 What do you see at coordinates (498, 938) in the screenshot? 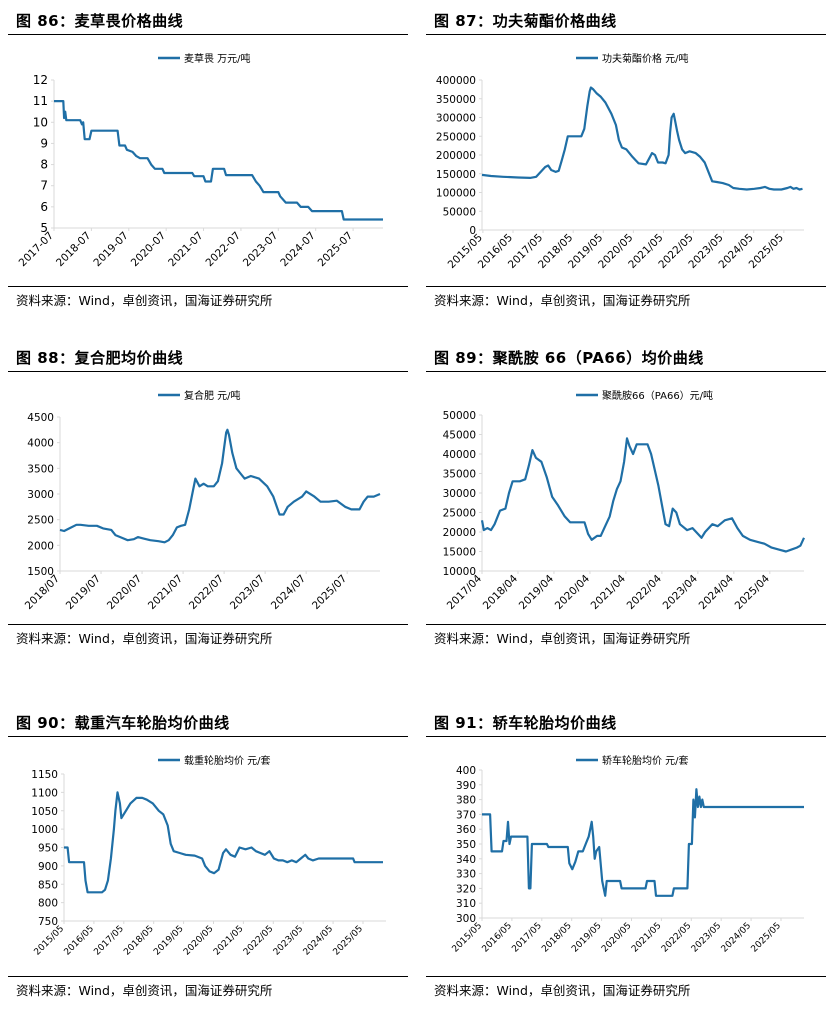
I see `x-tick-label: 2016/05` at bounding box center [498, 938].